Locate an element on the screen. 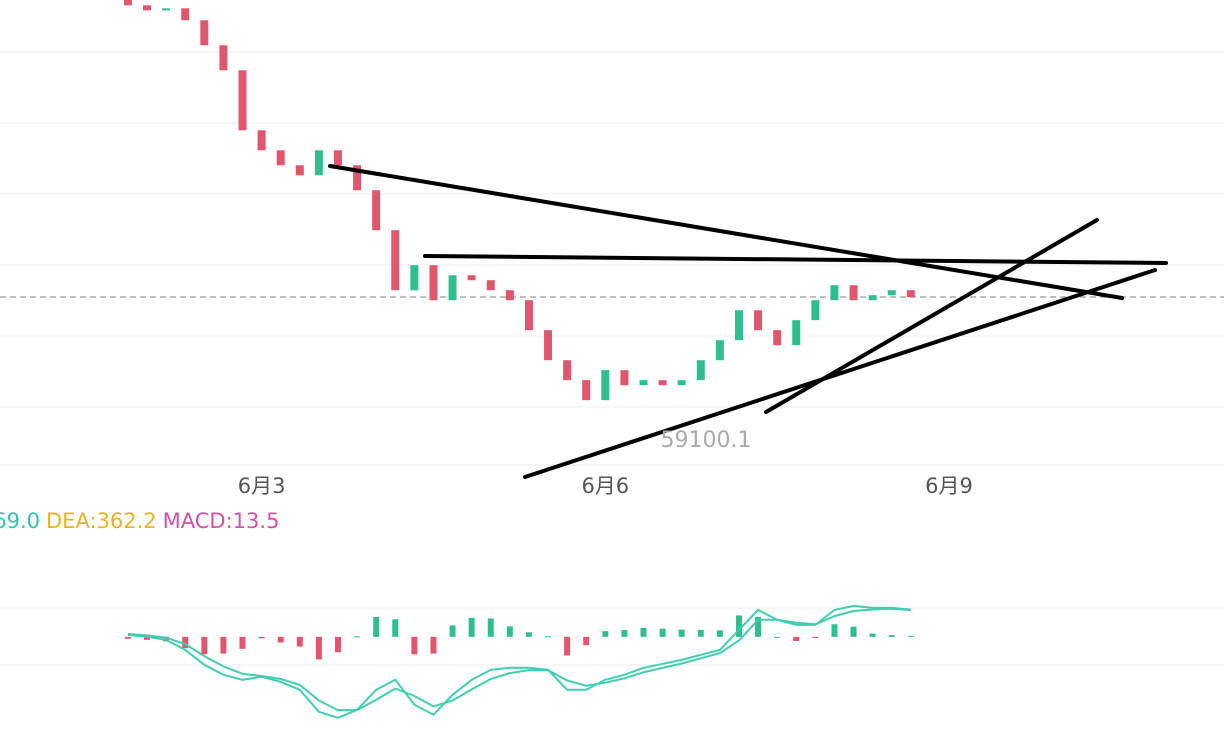  x-tick-label: 6月3 is located at coordinates (262, 486).